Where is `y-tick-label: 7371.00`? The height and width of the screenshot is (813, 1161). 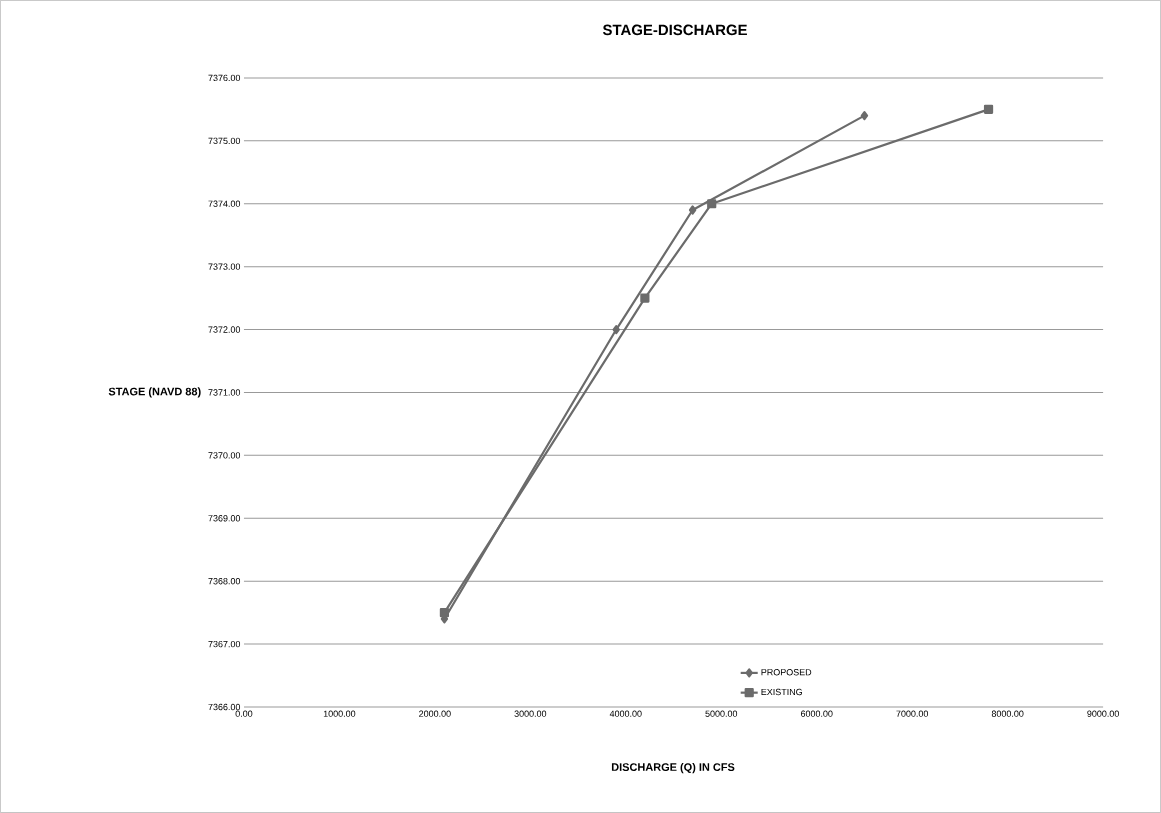 y-tick-label: 7371.00 is located at coordinates (224, 392).